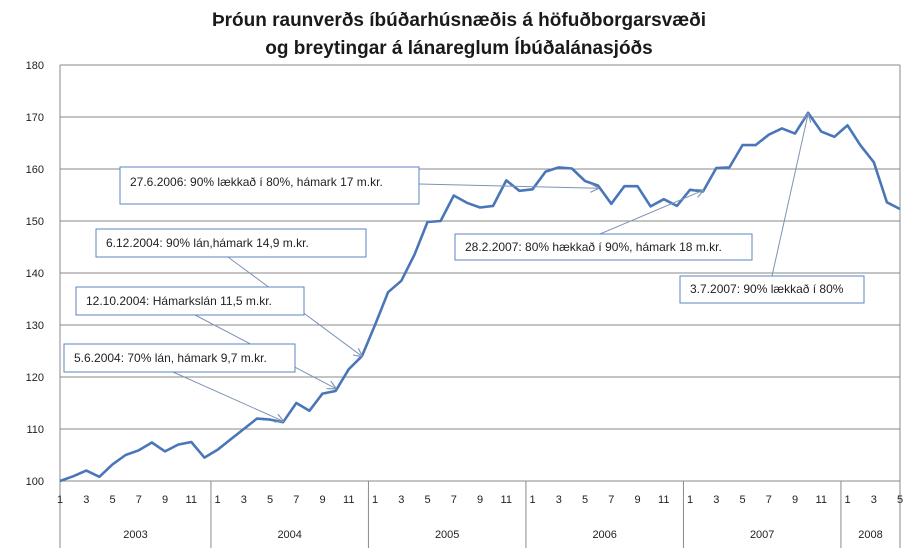 The image size is (918, 558). What do you see at coordinates (35, 430) in the screenshot?
I see `y-tick-label: 110` at bounding box center [35, 430].